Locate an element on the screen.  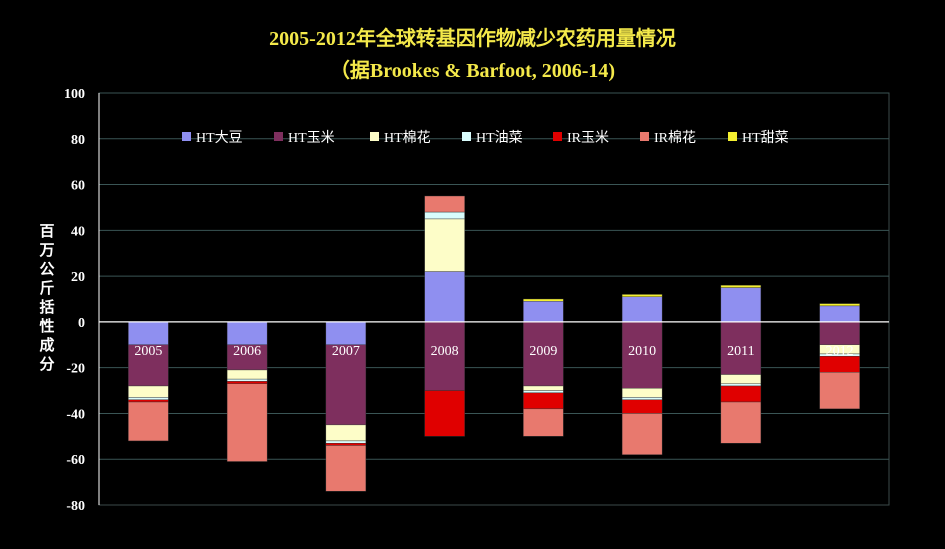
legend-item: HT大豆 is located at coordinates (212, 138).